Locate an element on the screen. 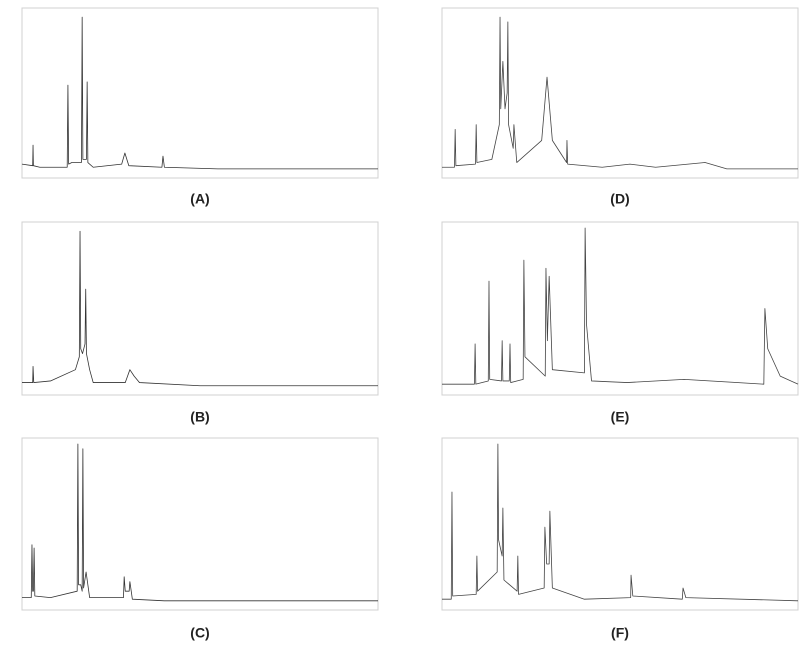 This screenshot has height=646, width=809. panel-caption: (E) is located at coordinates (620, 417).